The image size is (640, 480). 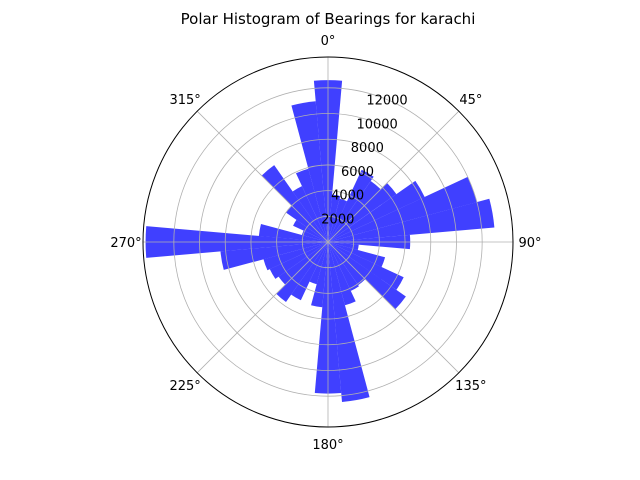 I want to click on r-tick-label-6000: 6000, so click(x=357, y=172).